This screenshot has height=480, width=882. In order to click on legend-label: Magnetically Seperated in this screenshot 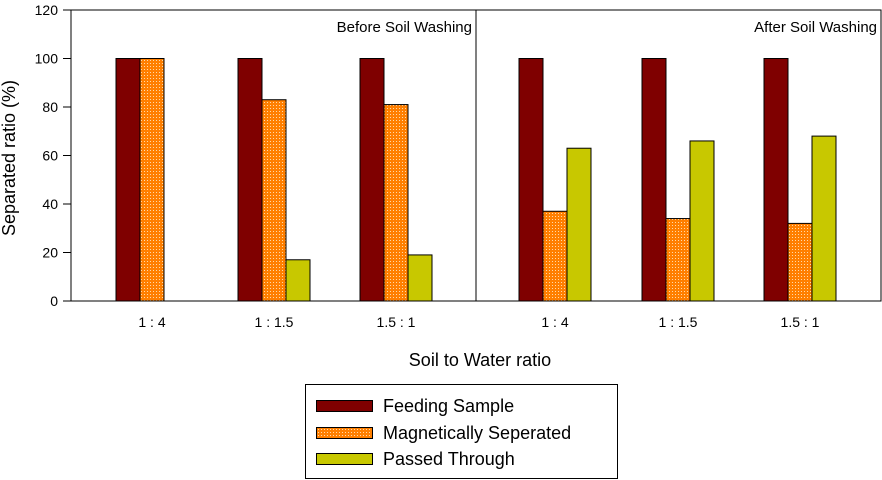, I will do `click(477, 432)`.